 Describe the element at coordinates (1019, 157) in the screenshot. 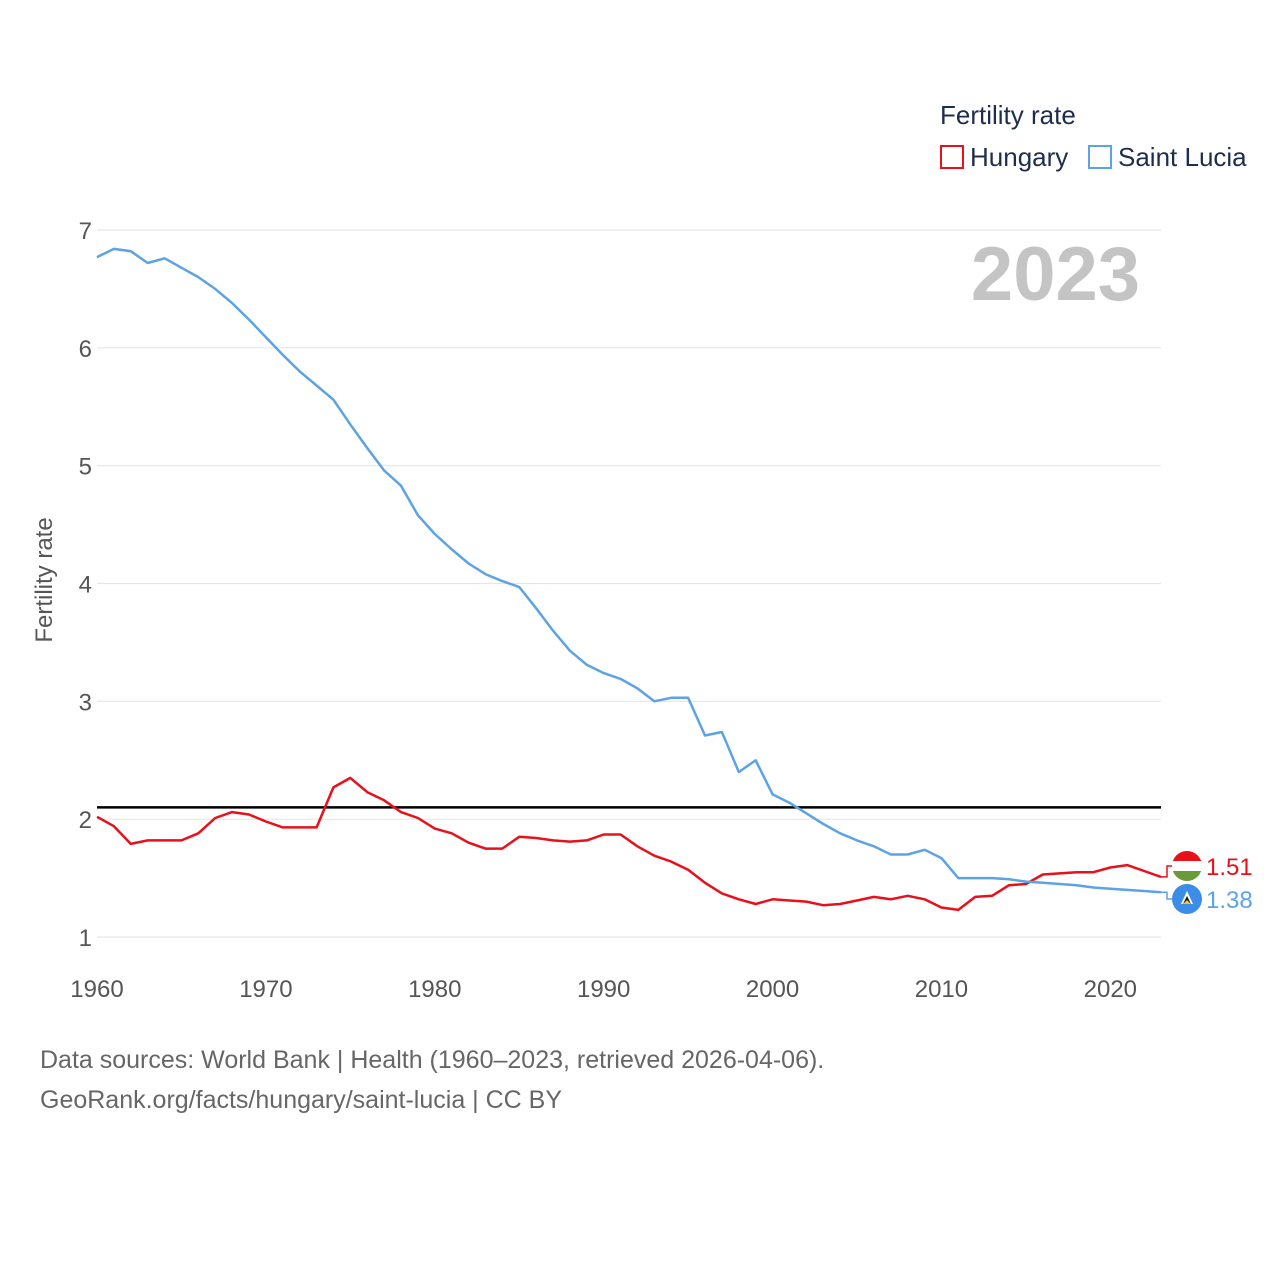

I see `legend-label-hungary: Hungary` at that location.